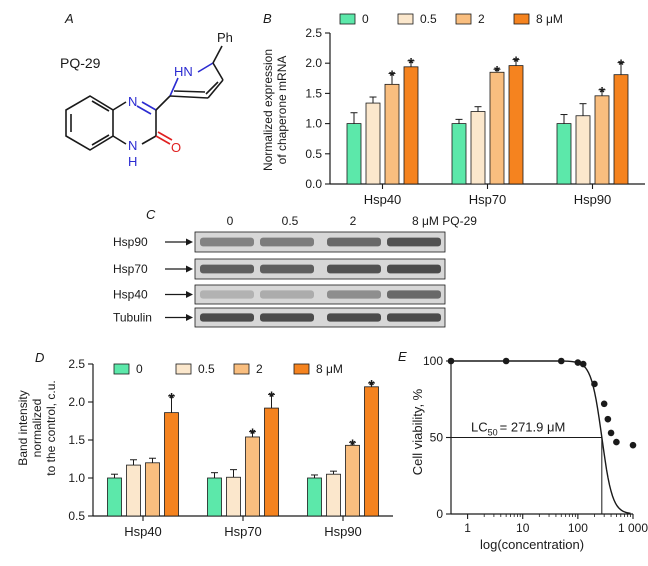 This screenshot has width=648, height=566. I want to click on panel-a: A PQ-29, so click(146, 90).